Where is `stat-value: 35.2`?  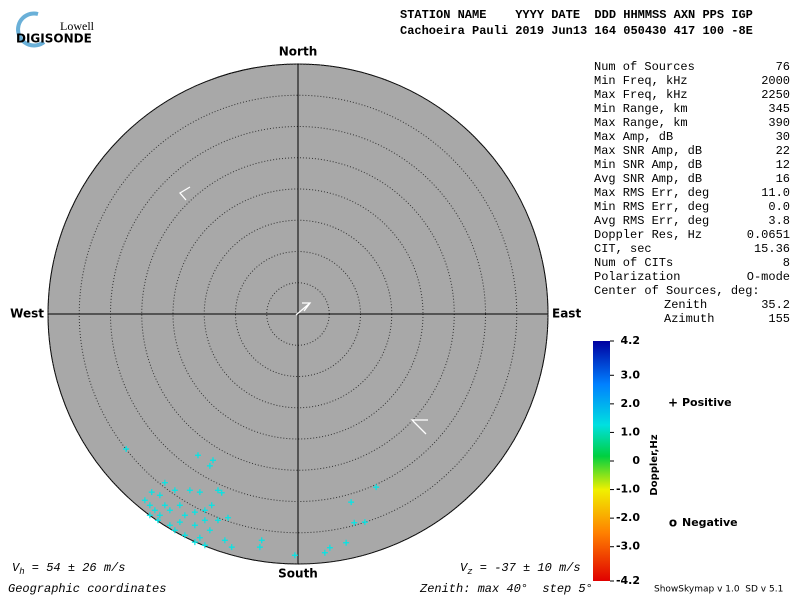 stat-value: 35.2 is located at coordinates (775, 305).